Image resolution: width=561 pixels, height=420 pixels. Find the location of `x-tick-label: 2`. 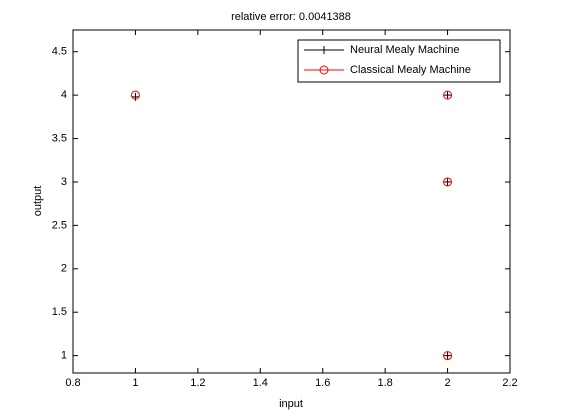

x-tick-label: 2 is located at coordinates (448, 383).